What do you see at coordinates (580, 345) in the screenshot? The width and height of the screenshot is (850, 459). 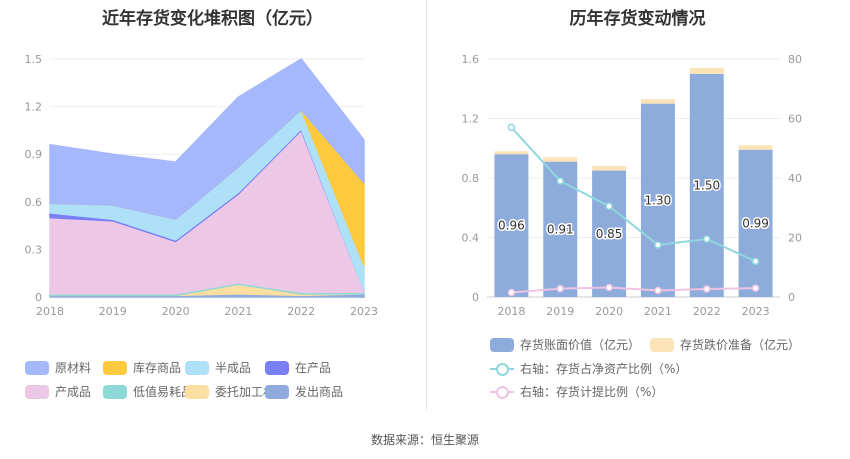 I see `legend-label: 存货账面价值（亿元）` at bounding box center [580, 345].